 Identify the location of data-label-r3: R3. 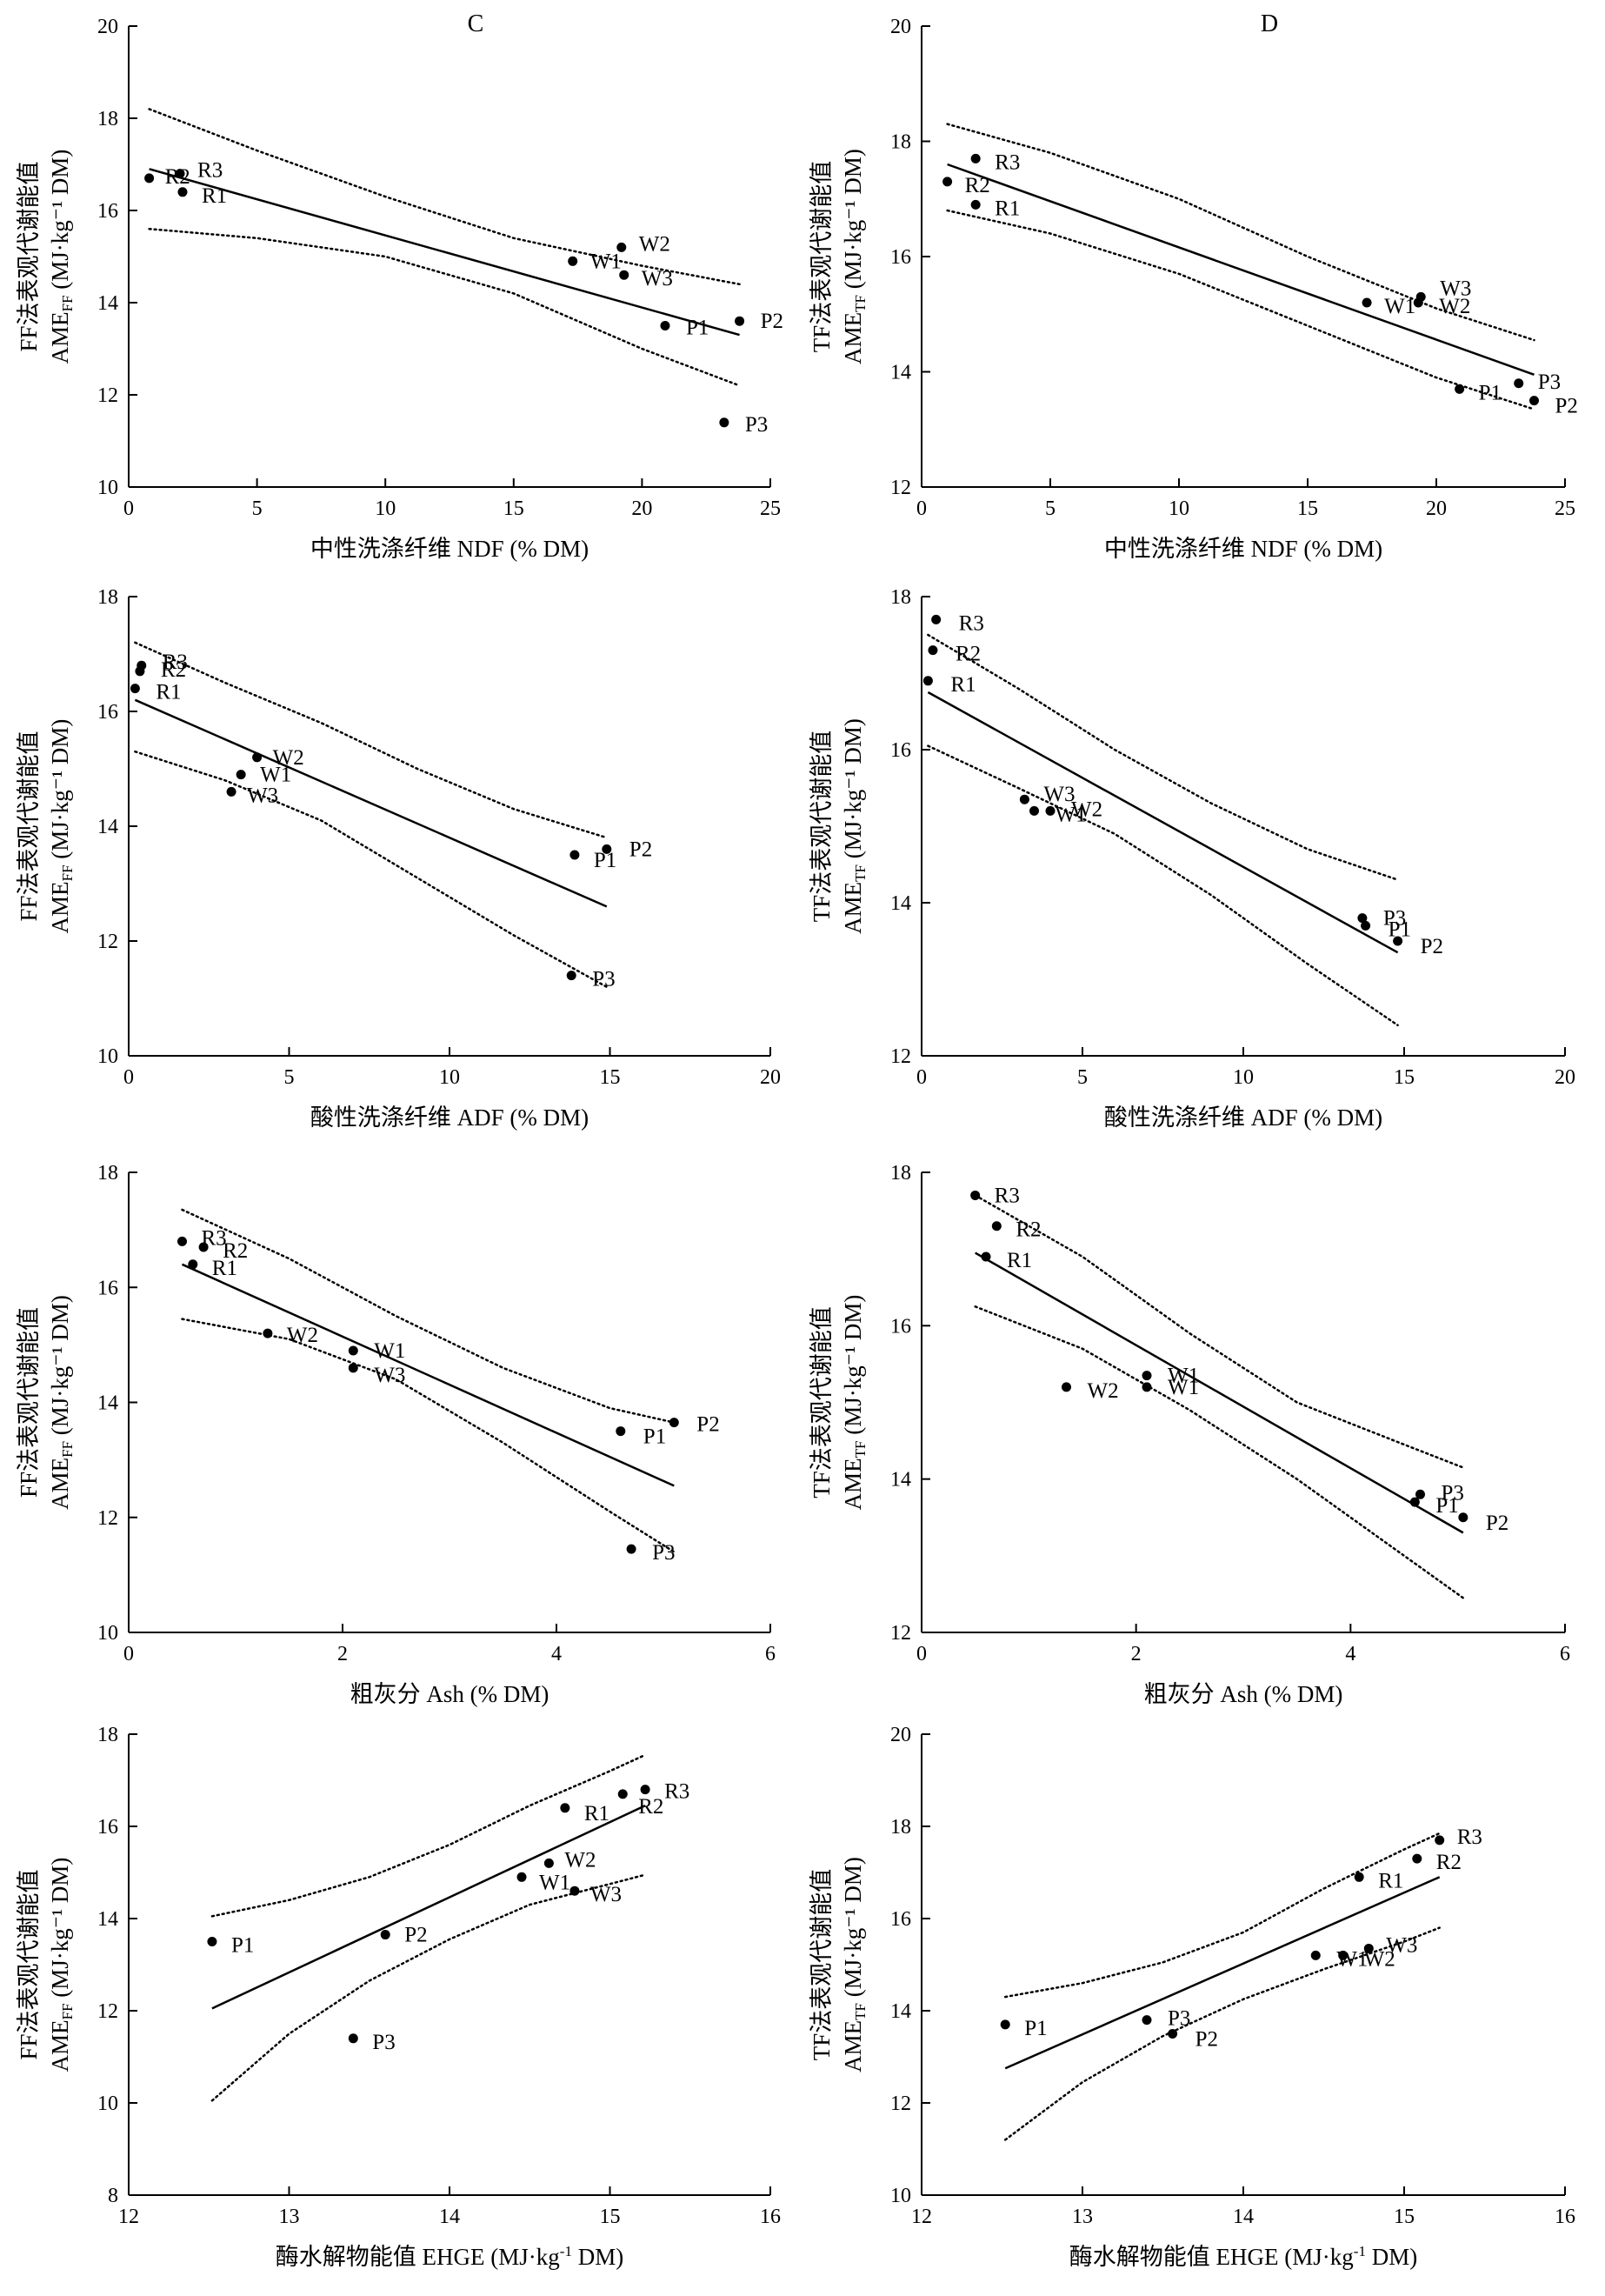
(971, 623).